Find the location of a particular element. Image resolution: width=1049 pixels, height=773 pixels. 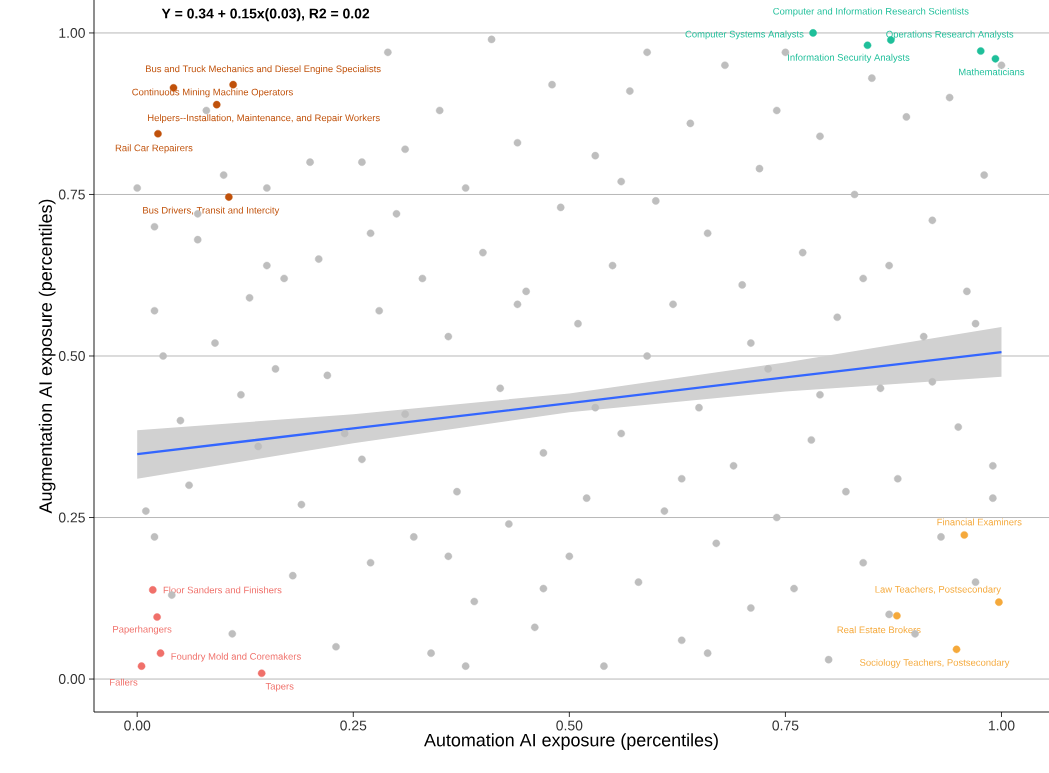

annotation: Bus Drivers, Transit and Intercity is located at coordinates (211, 211).